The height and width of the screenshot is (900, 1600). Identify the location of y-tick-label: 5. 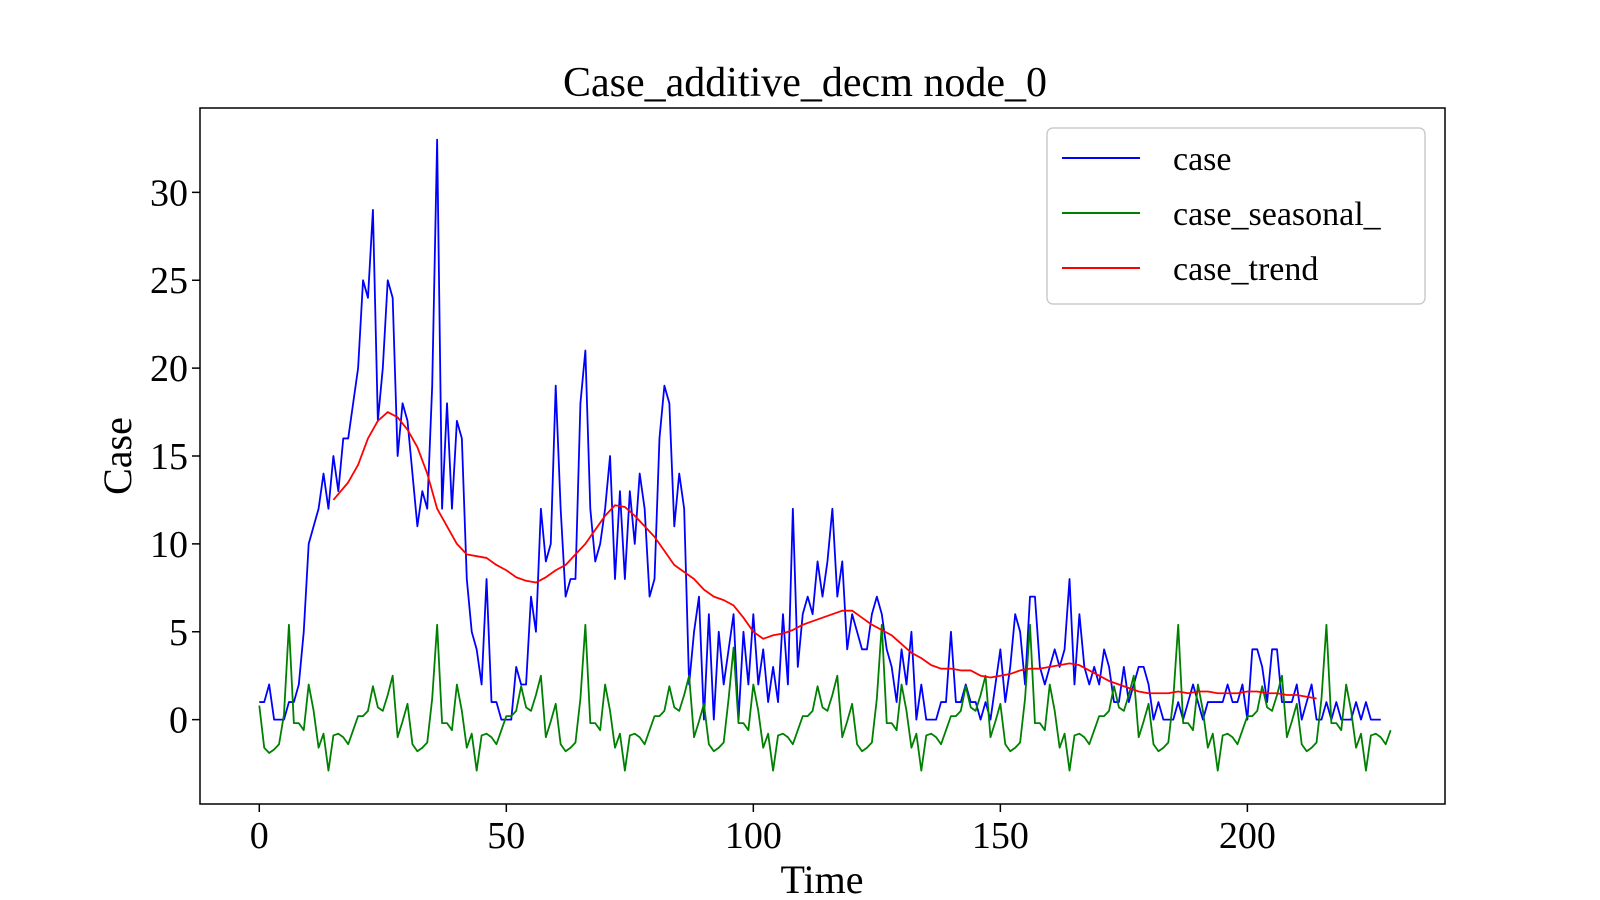
(178, 633).